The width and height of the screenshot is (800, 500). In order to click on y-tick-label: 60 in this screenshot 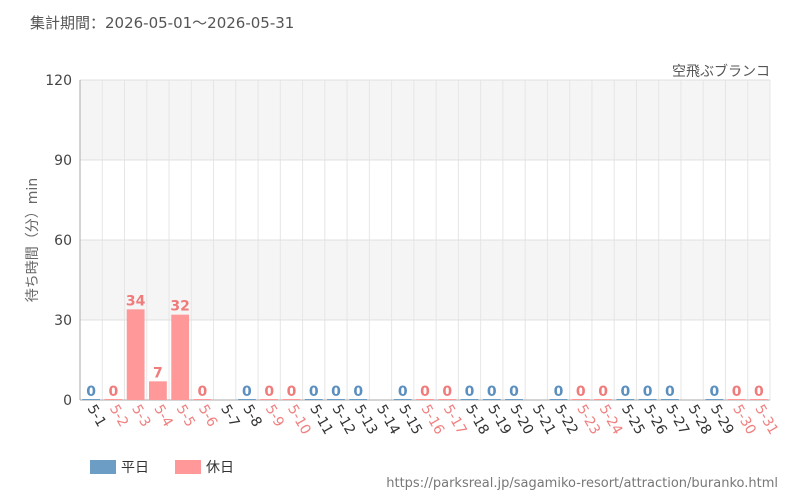, I will do `click(63, 241)`.